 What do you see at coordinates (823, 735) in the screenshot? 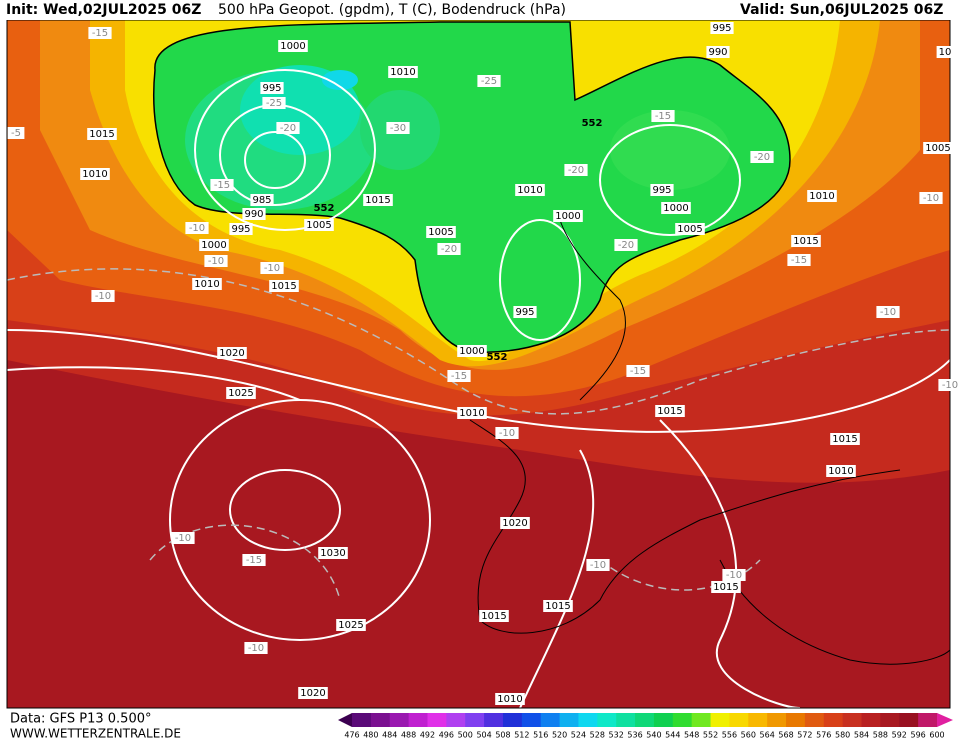
I see `colorbar-label: 576` at bounding box center [823, 735].